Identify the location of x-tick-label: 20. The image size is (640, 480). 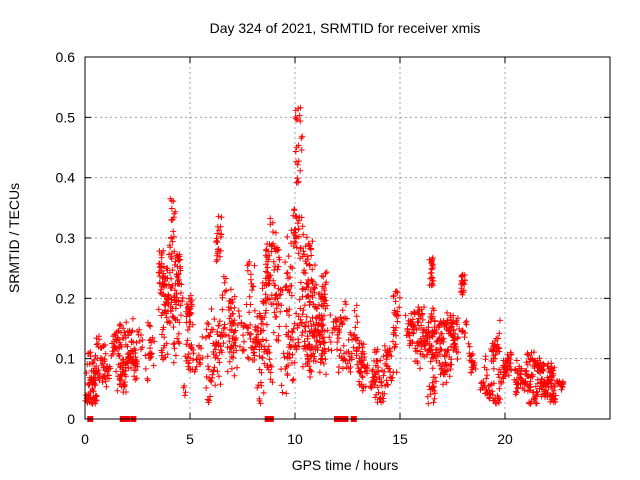
(505, 439).